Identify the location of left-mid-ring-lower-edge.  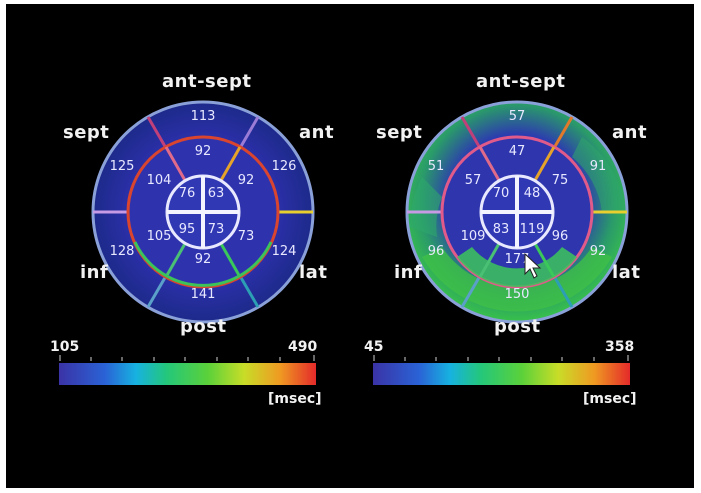
(203, 264).